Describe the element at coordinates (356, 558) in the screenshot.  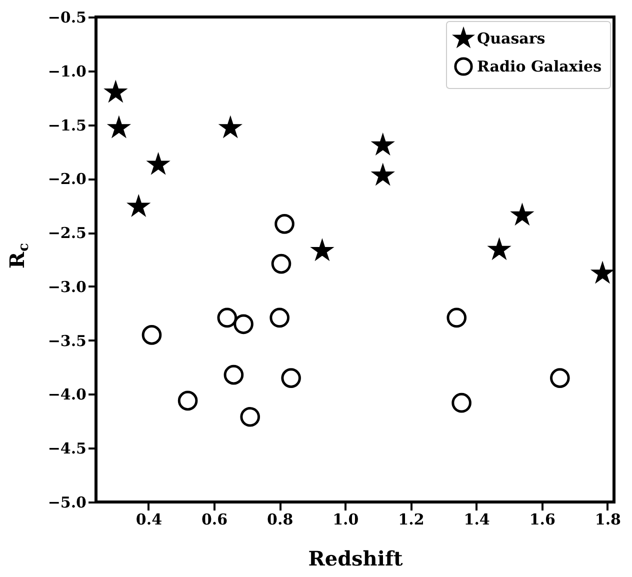
I see `x-axis-title: Redshift` at that location.